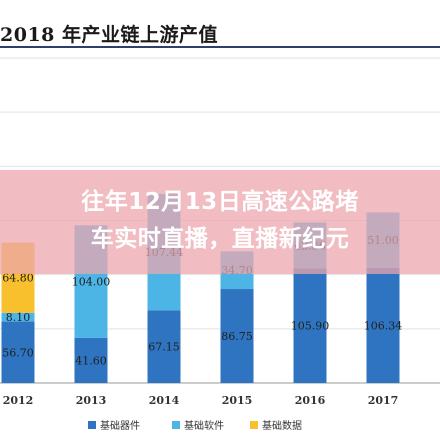 The image size is (440, 440). Describe the element at coordinates (383, 400) in the screenshot. I see `x-tick-label: 2017` at that location.